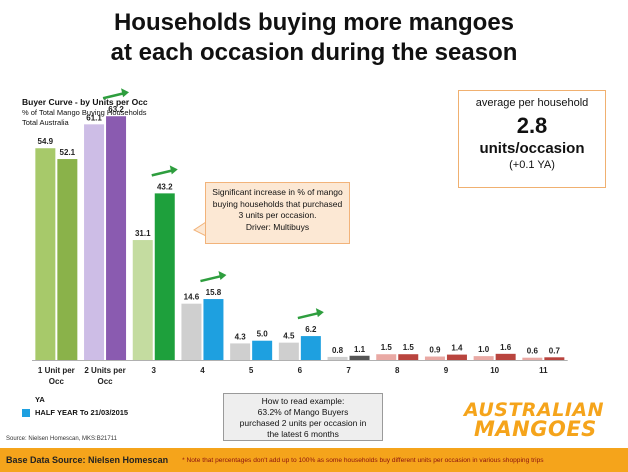 The width and height of the screenshot is (628, 472). What do you see at coordinates (82, 412) in the screenshot?
I see `legend-label-half-year: HALF YEAR To 21/03/2015` at bounding box center [82, 412].